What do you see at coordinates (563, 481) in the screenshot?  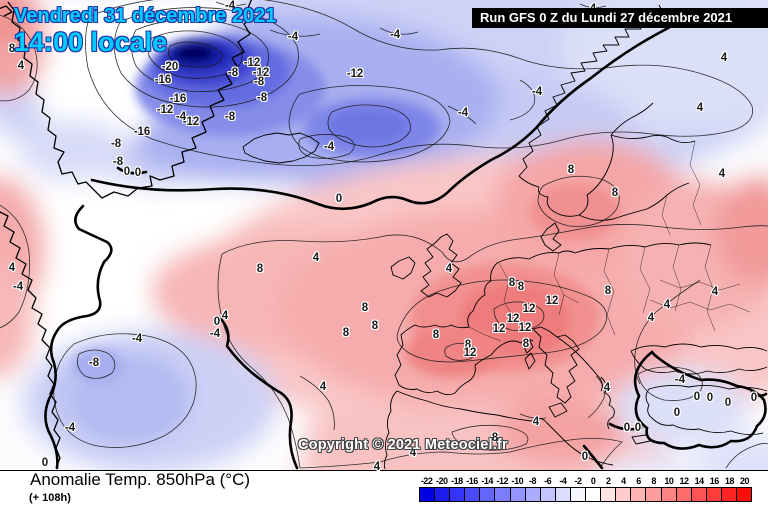 I see `colorbar-tick: -4` at bounding box center [563, 481].